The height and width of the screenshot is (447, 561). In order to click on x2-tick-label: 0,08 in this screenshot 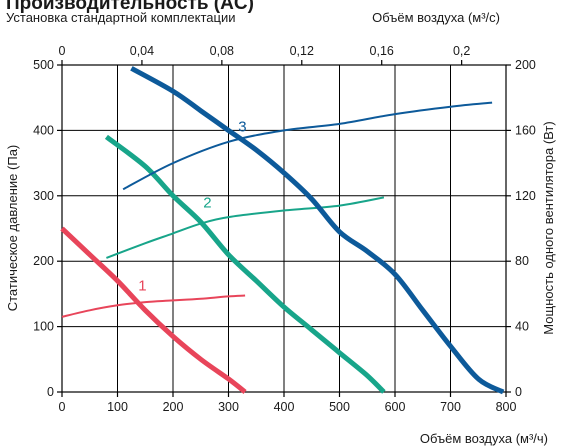, I will do `click(222, 51)`.